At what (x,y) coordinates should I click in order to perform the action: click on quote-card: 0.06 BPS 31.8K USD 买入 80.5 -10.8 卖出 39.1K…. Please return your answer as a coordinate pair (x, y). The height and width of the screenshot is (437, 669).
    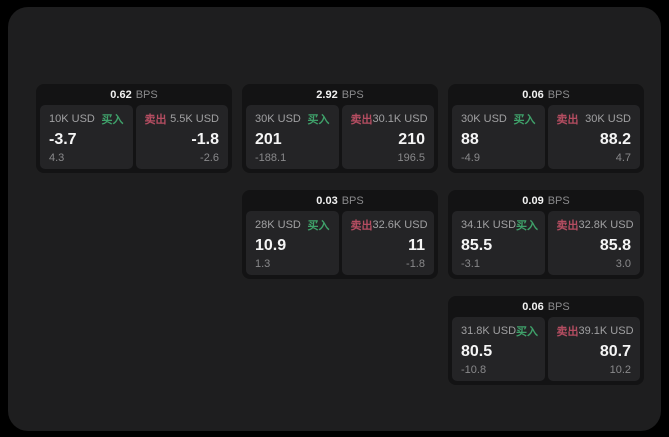
    Looking at the image, I should click on (546, 340).